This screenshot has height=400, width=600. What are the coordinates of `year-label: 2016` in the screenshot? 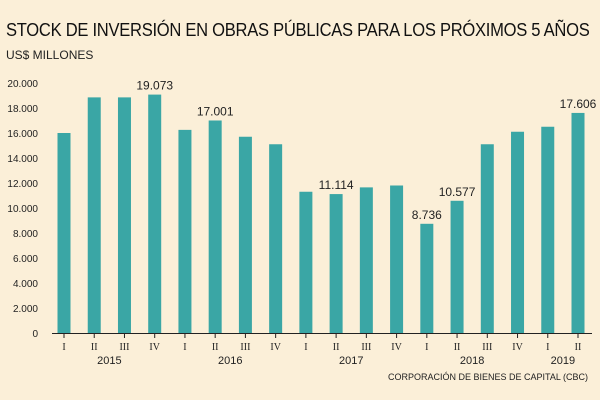 It's located at (230, 361).